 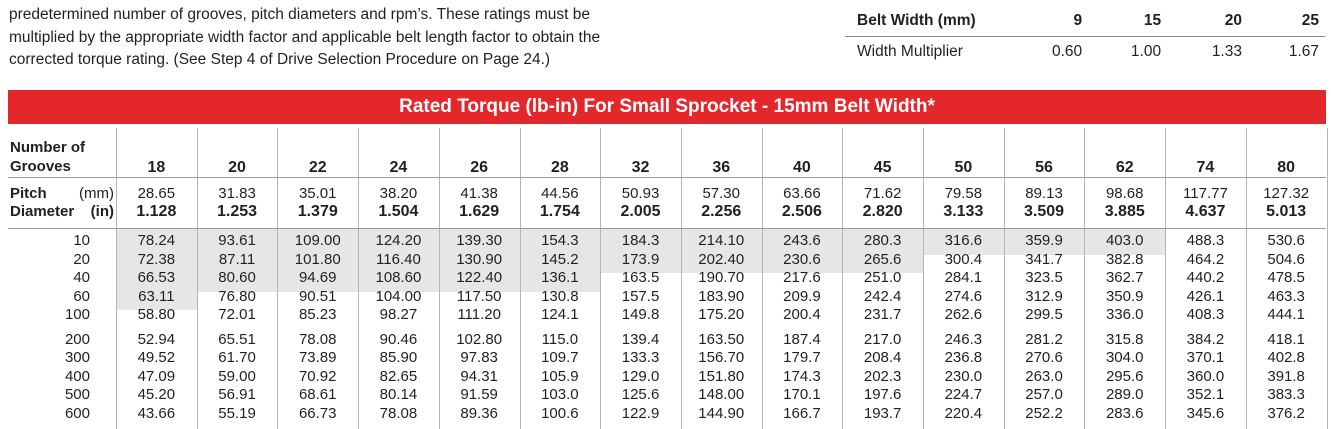 What do you see at coordinates (559, 167) in the screenshot?
I see `groove-count: 28` at bounding box center [559, 167].